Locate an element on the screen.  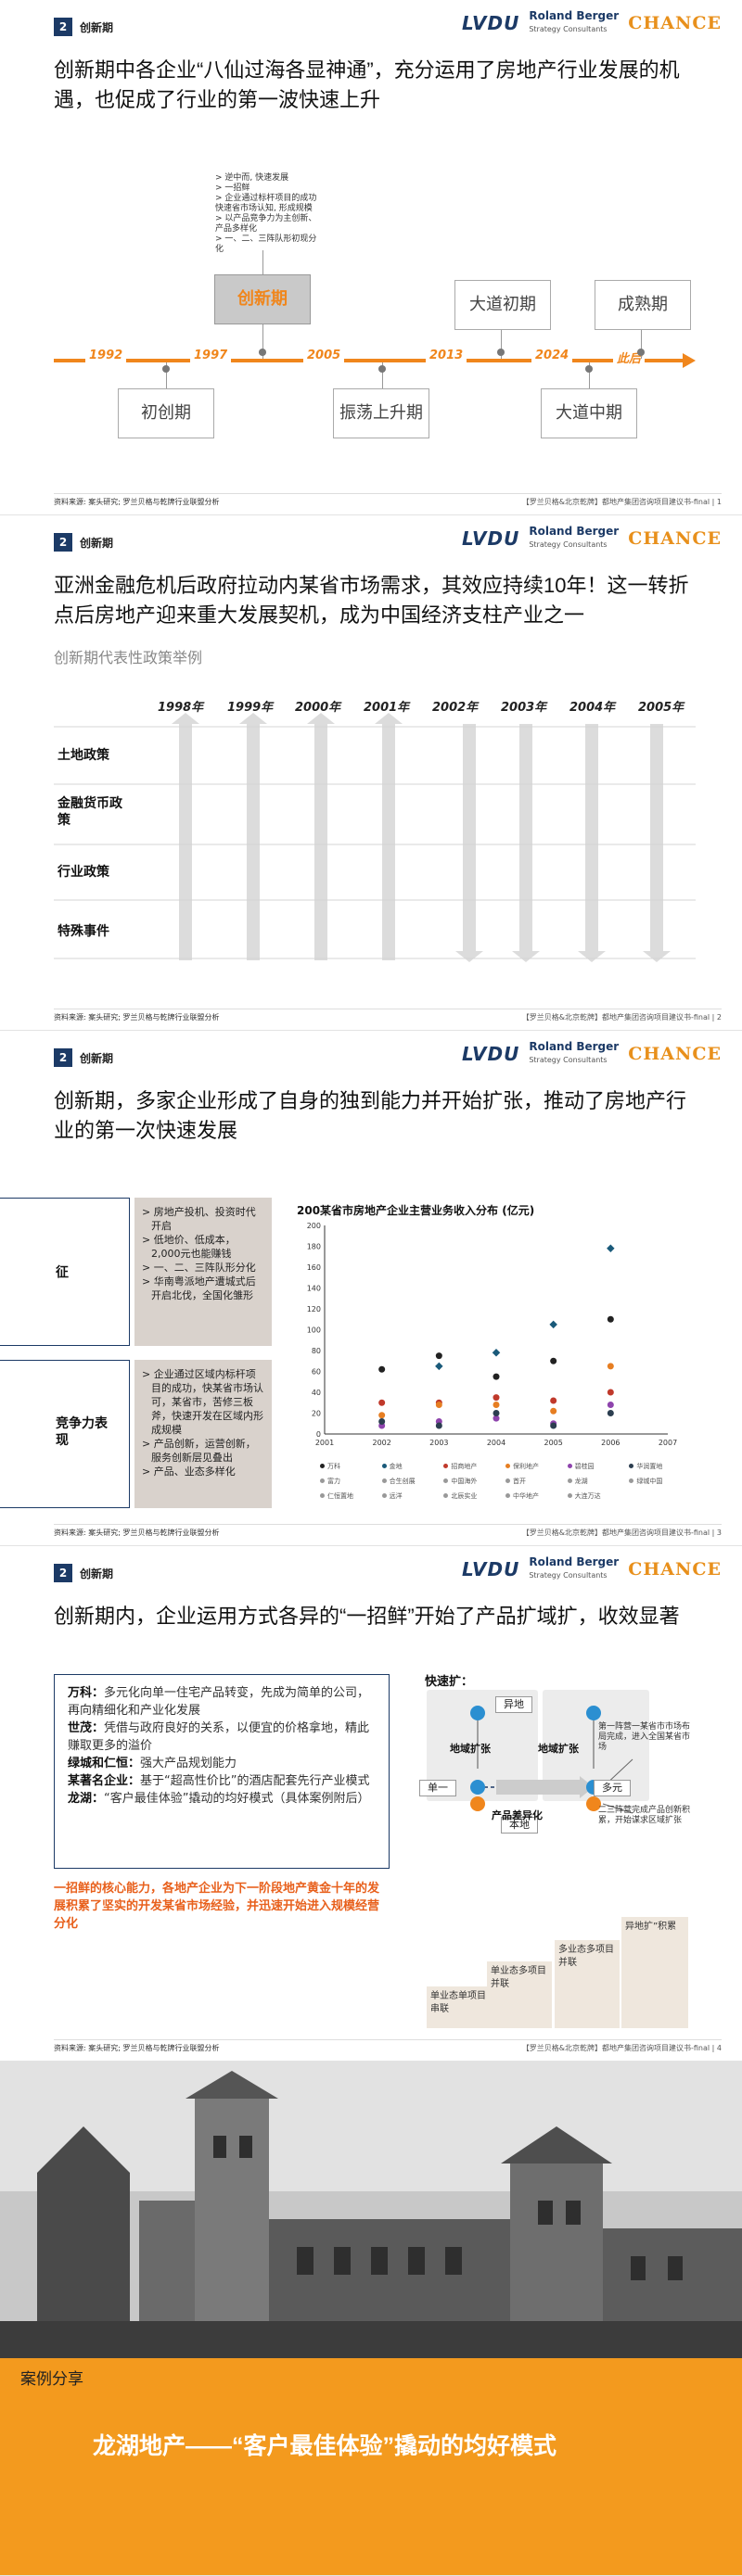
y-tick-label: 40 is located at coordinates (316, 1393).